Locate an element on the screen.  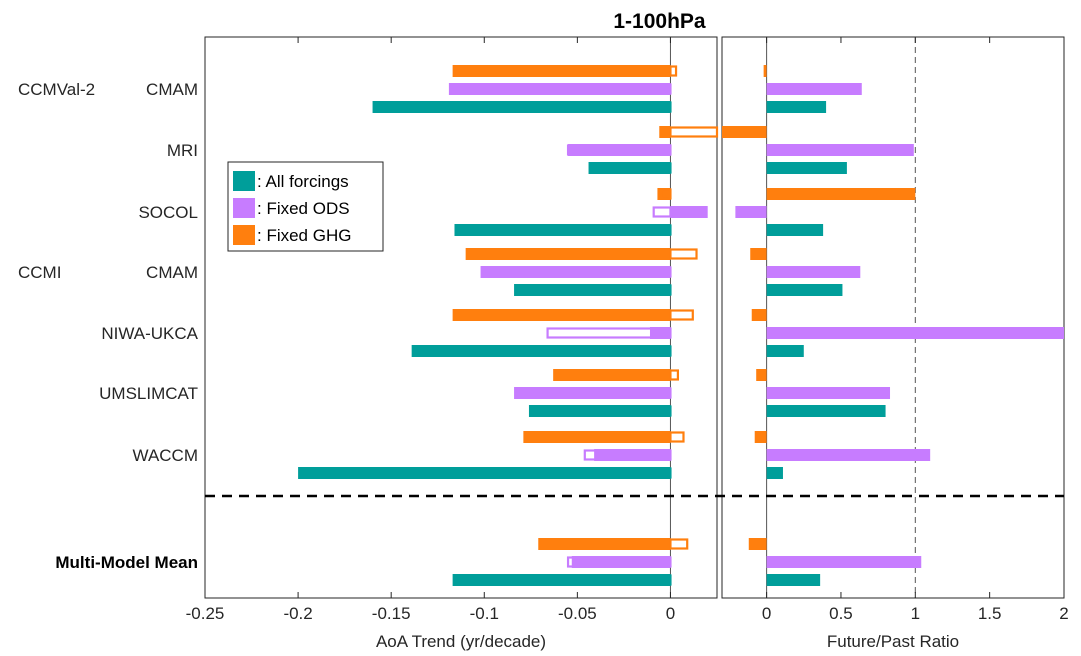
x-tick-label: 2 is located at coordinates (1063, 613).